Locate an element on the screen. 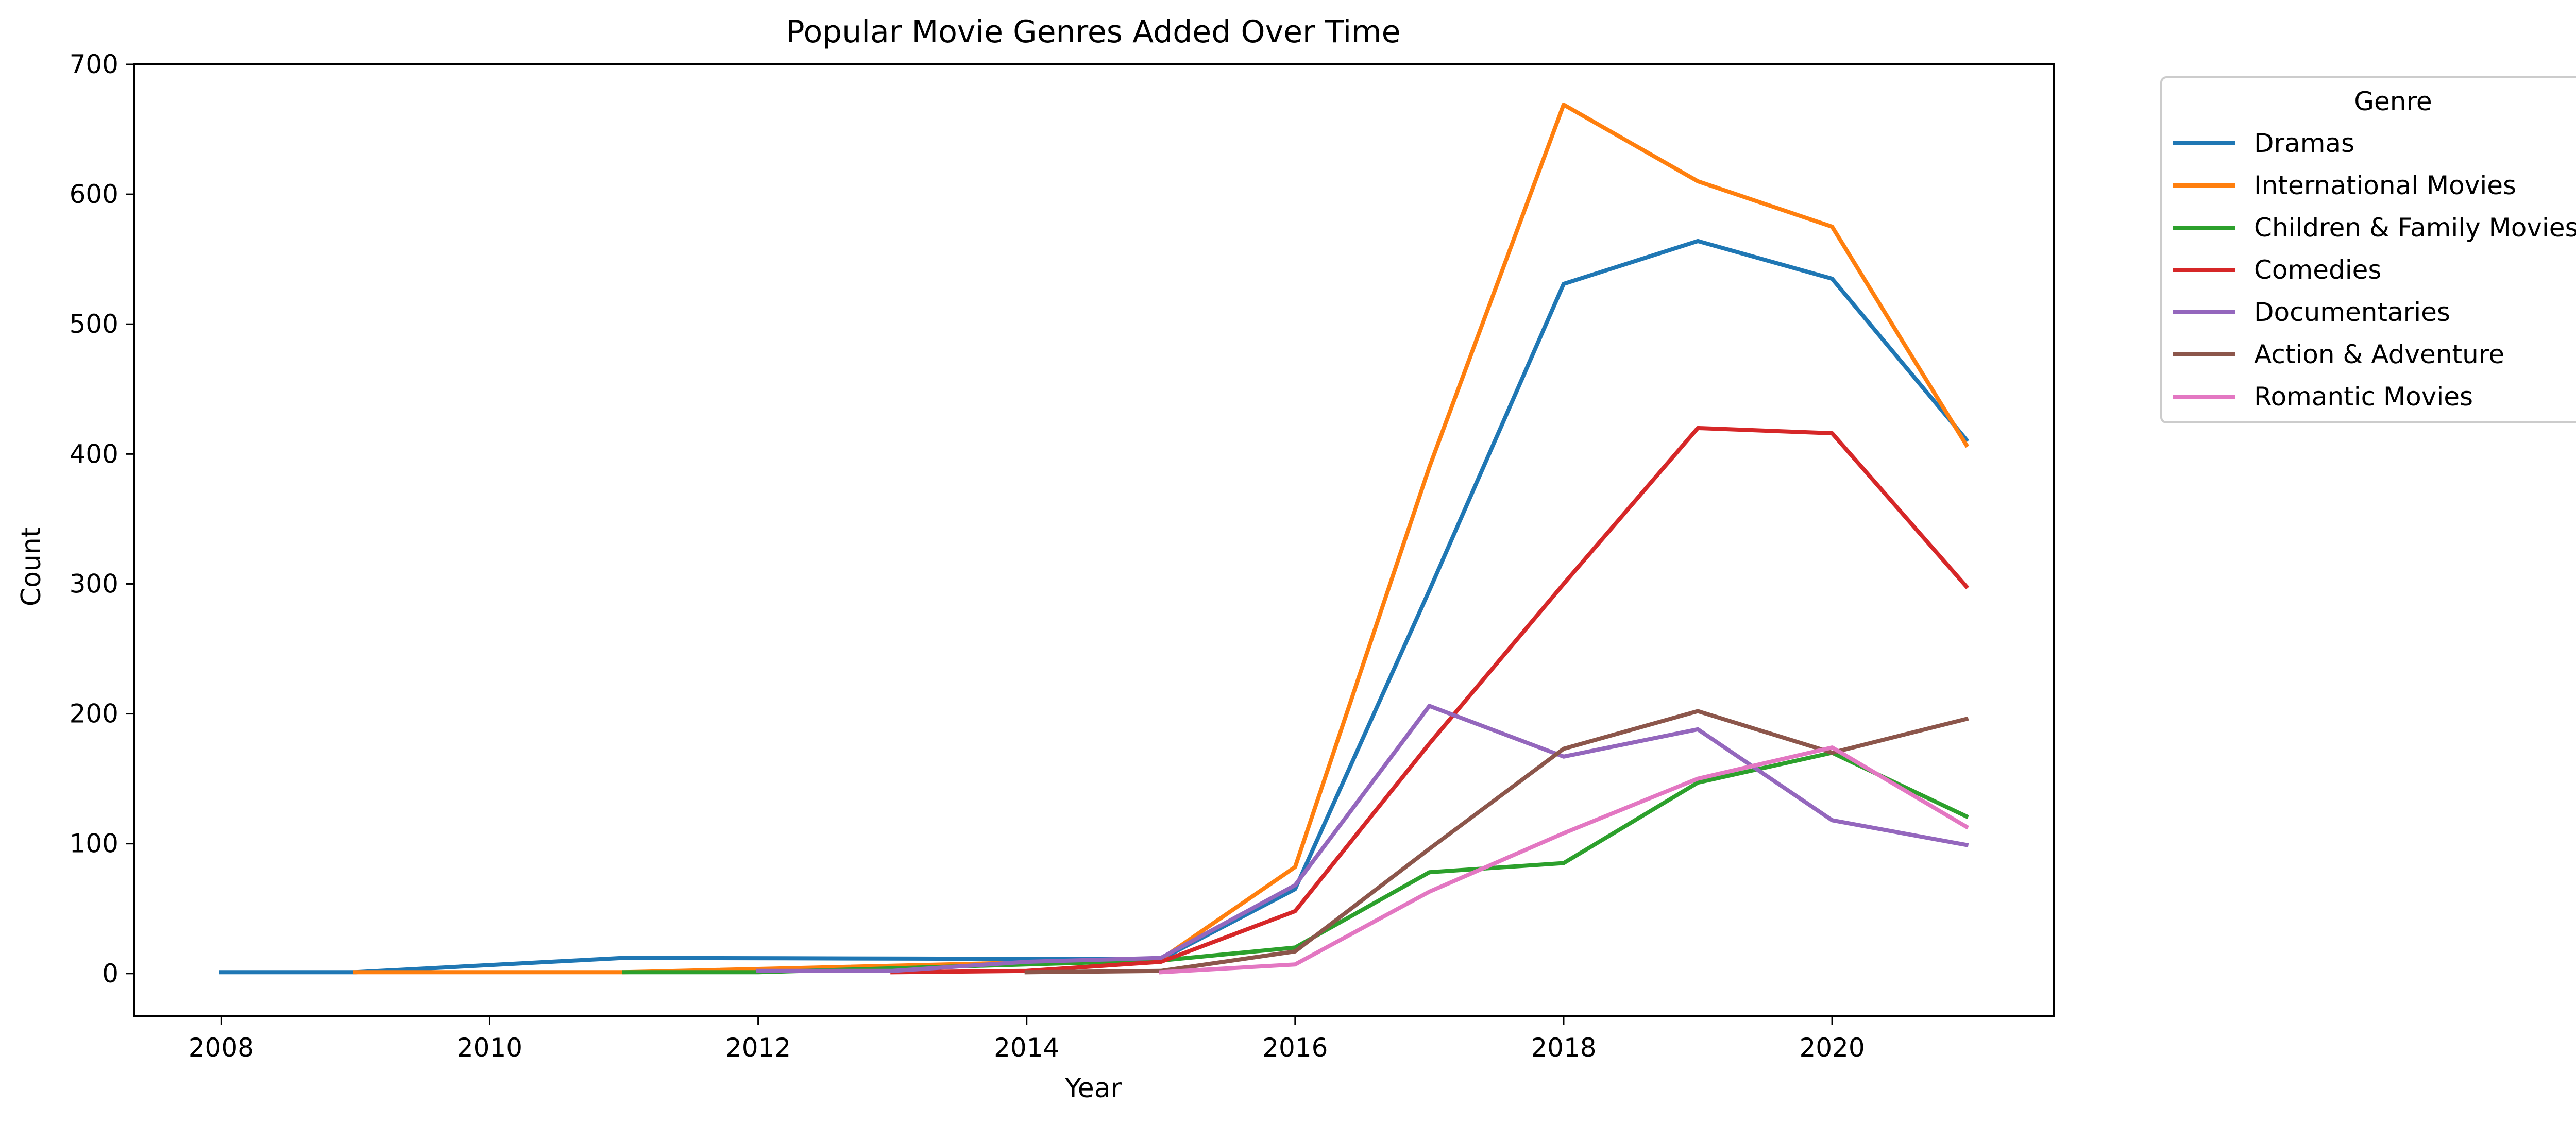 The image size is (2576, 1123). legend-label: Children & Family Movies is located at coordinates (2415, 228).